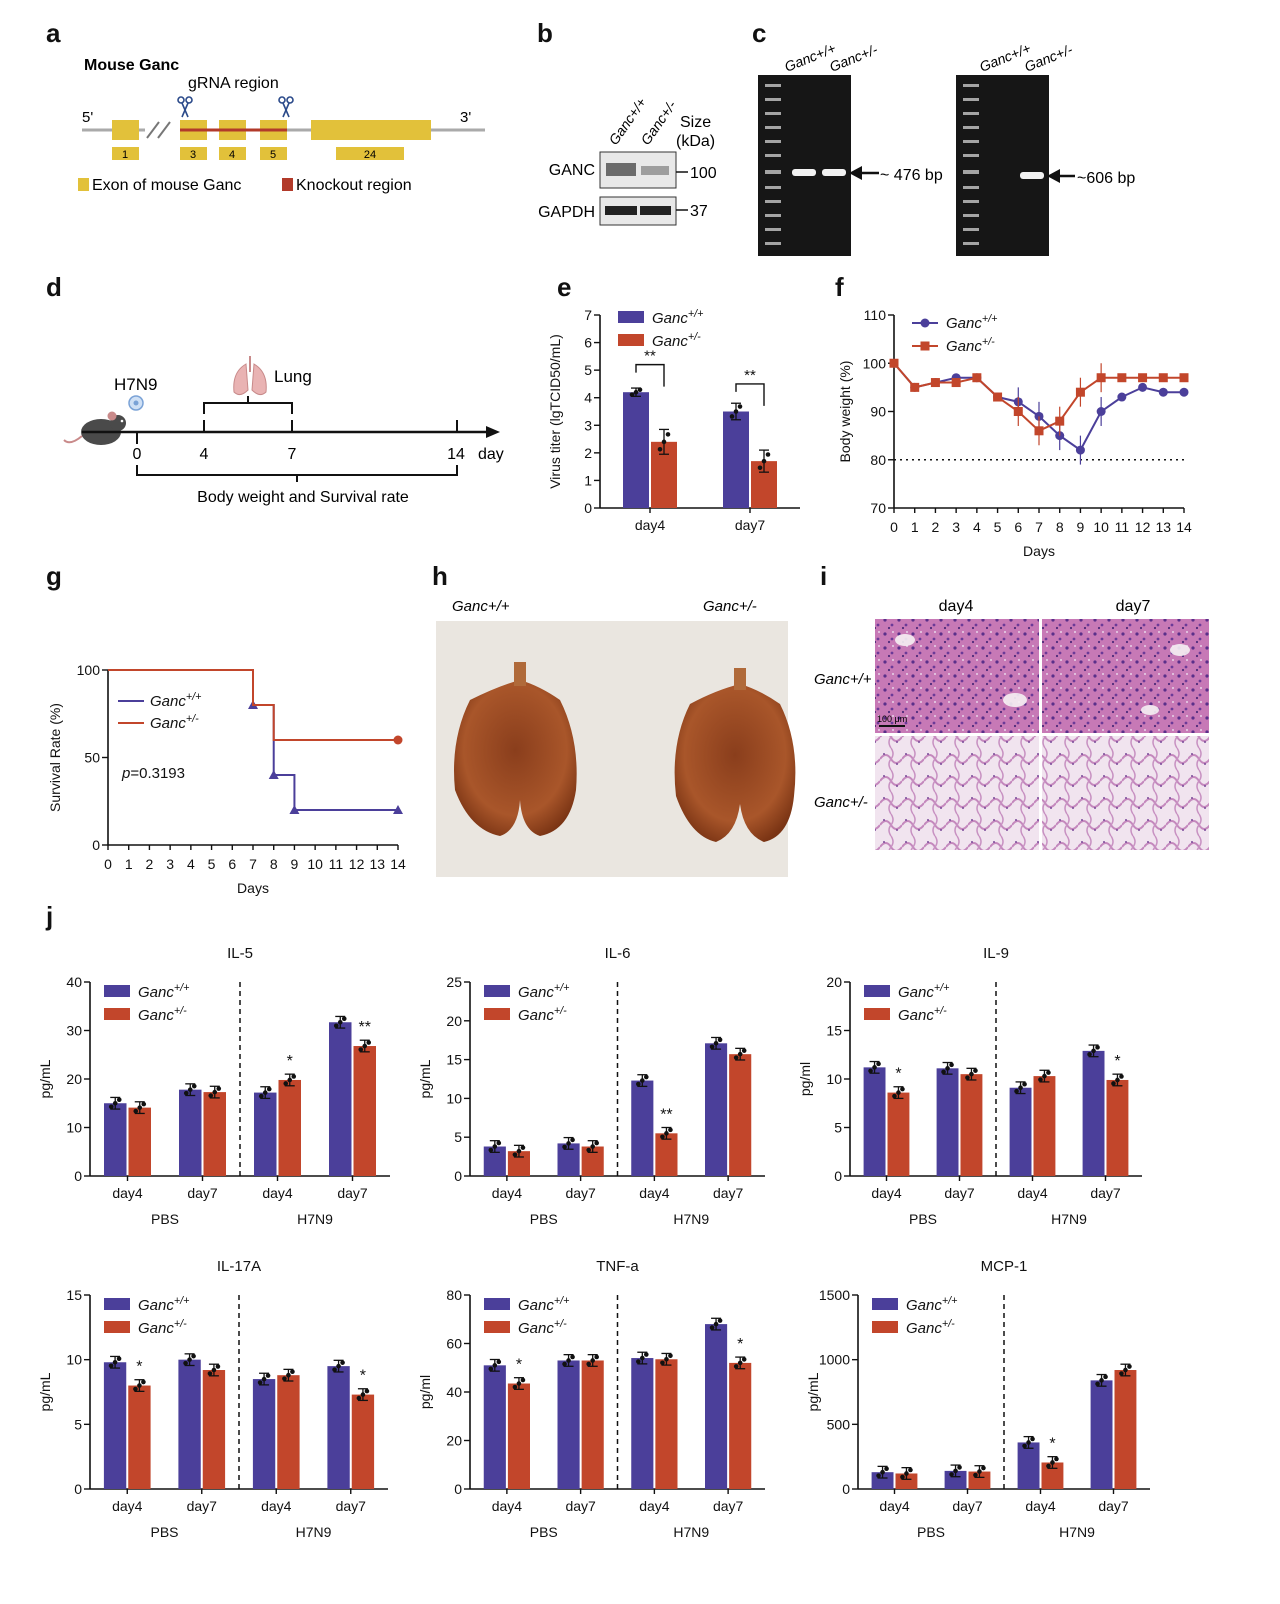 The image size is (1280, 1604). Describe the element at coordinates (823, 576) in the screenshot. I see `panel-label-i: i` at that location.